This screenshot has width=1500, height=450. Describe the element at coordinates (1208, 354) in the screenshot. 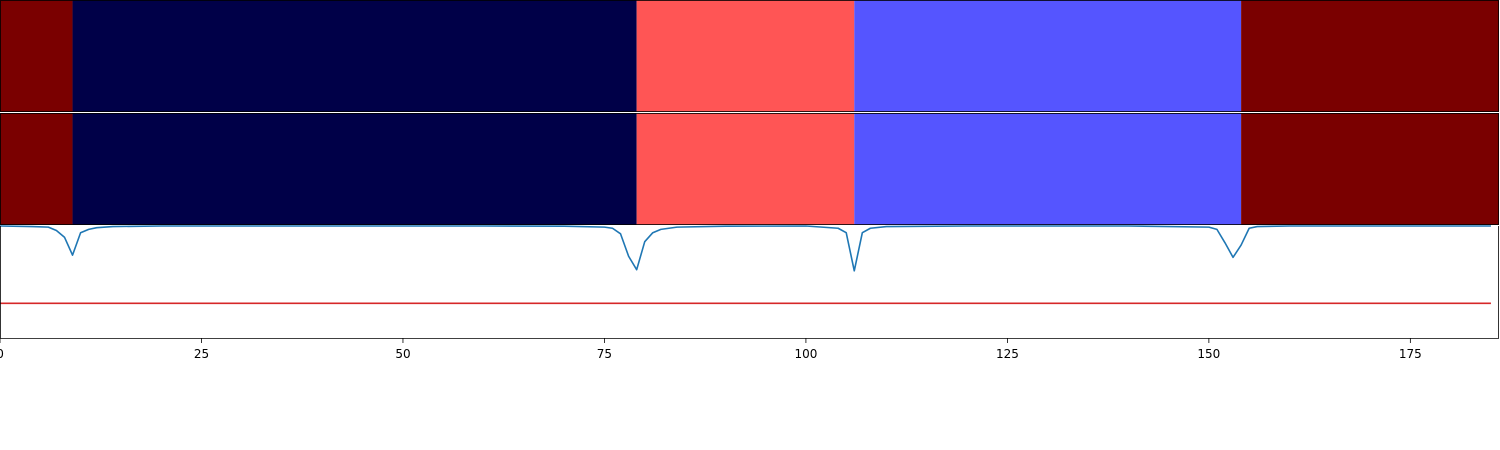

I see `x-tick-label-6: 150` at that location.